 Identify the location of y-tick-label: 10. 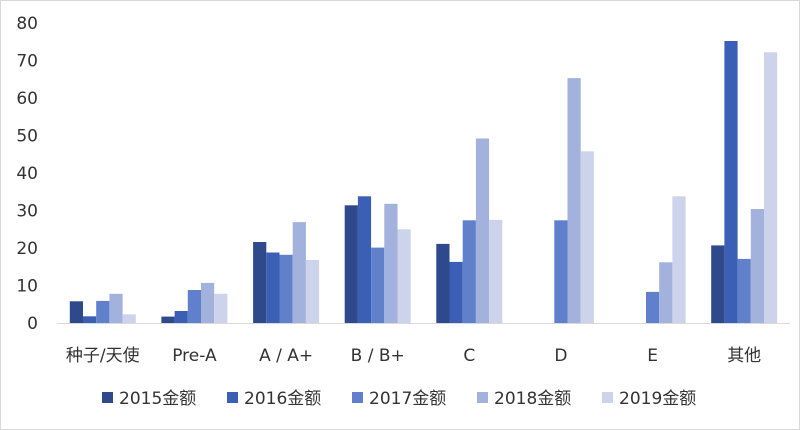
(27, 287).